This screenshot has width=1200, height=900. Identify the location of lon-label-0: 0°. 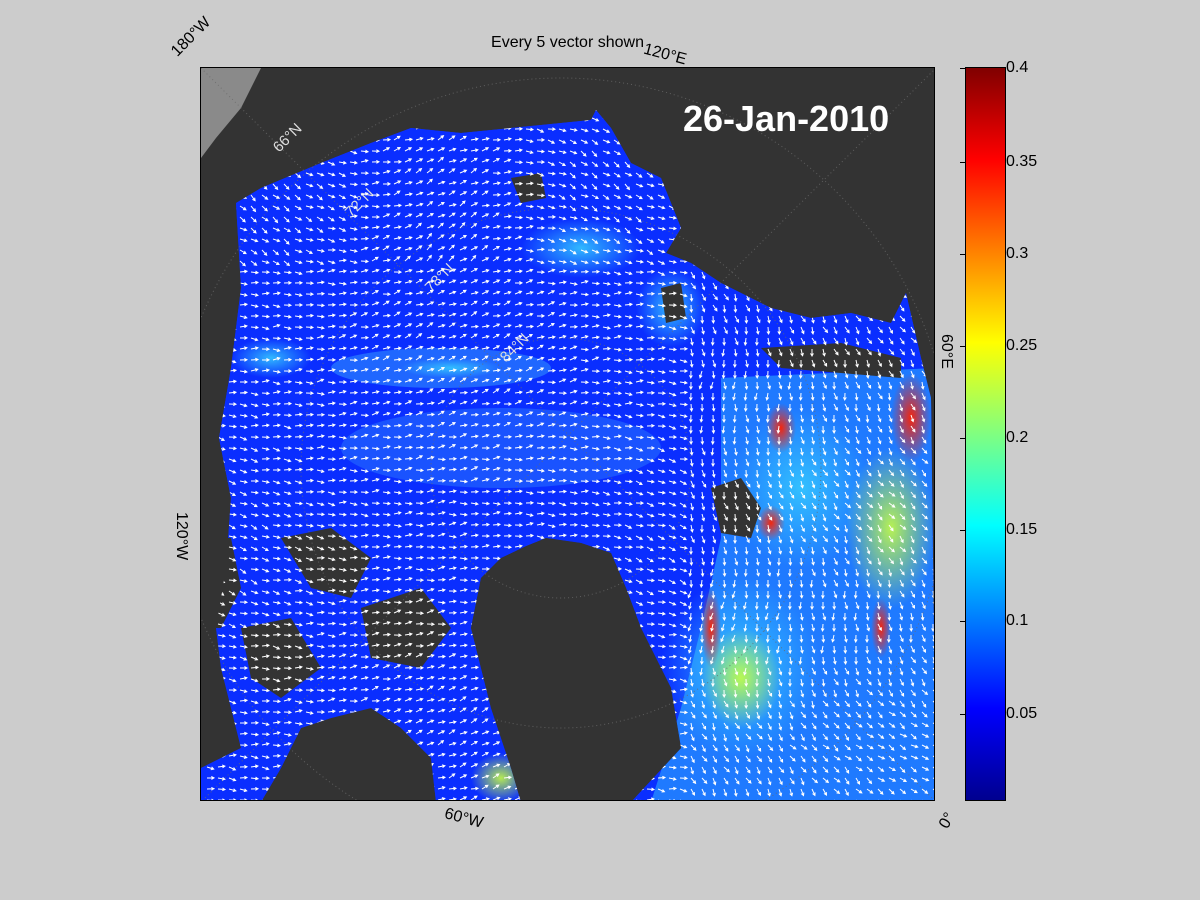
(947, 820).